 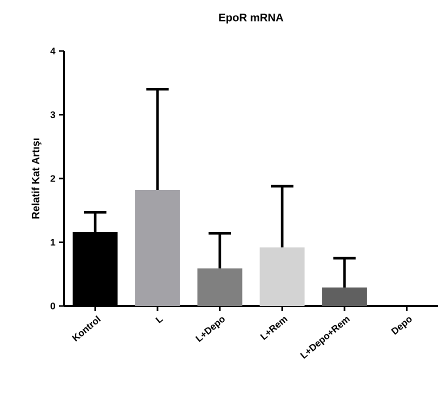 What do you see at coordinates (251, 19) in the screenshot?
I see `chart-title: EpoR mRNA` at bounding box center [251, 19].